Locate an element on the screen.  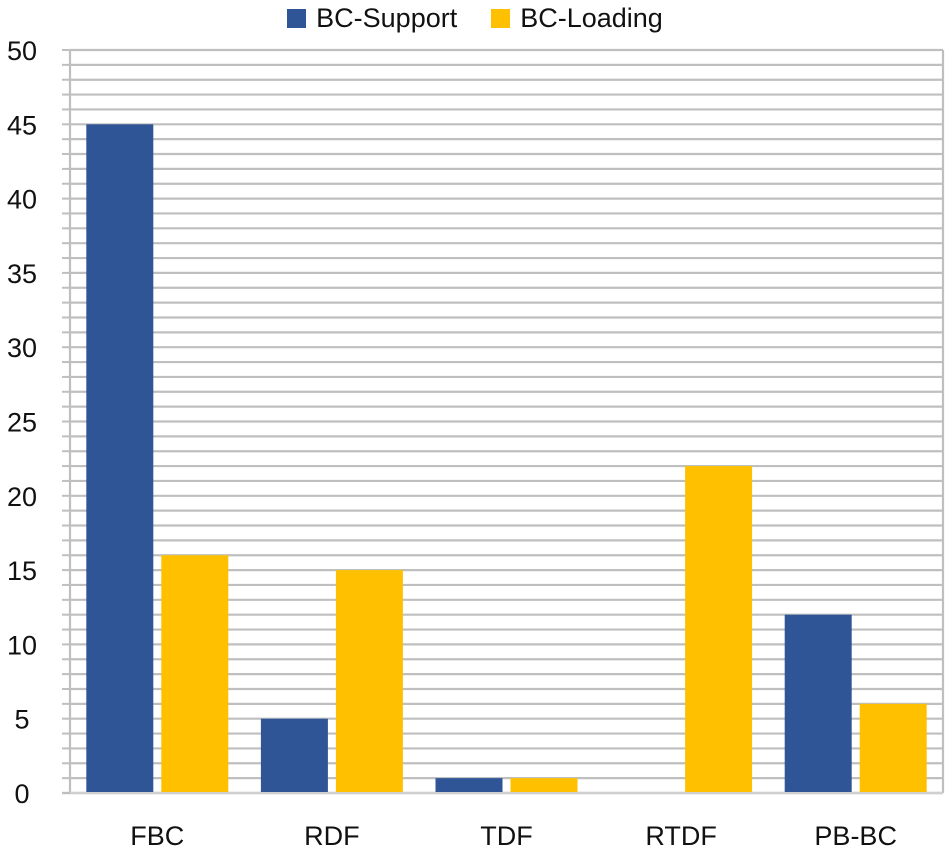
y-tick-label: 10 is located at coordinates (22, 645).